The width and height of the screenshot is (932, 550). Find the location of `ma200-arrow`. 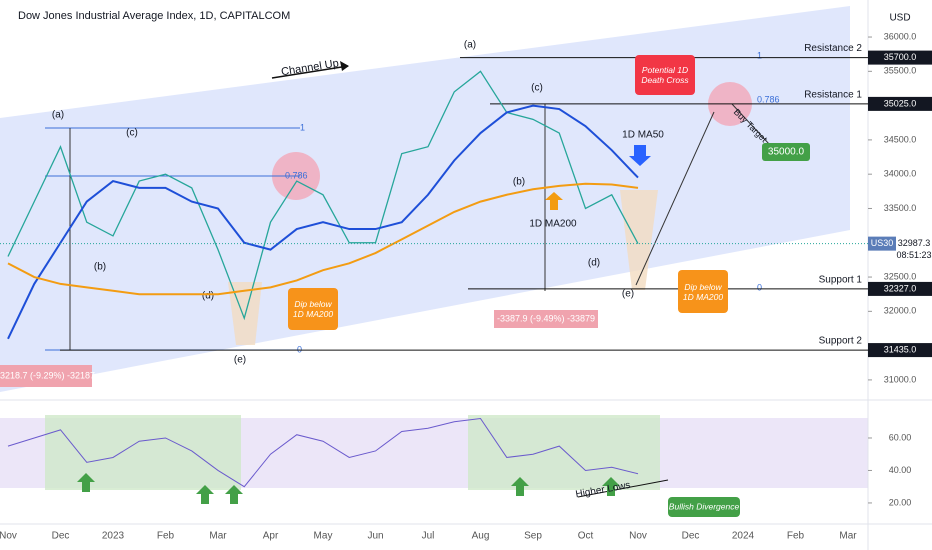

ma200-arrow is located at coordinates (554, 201).